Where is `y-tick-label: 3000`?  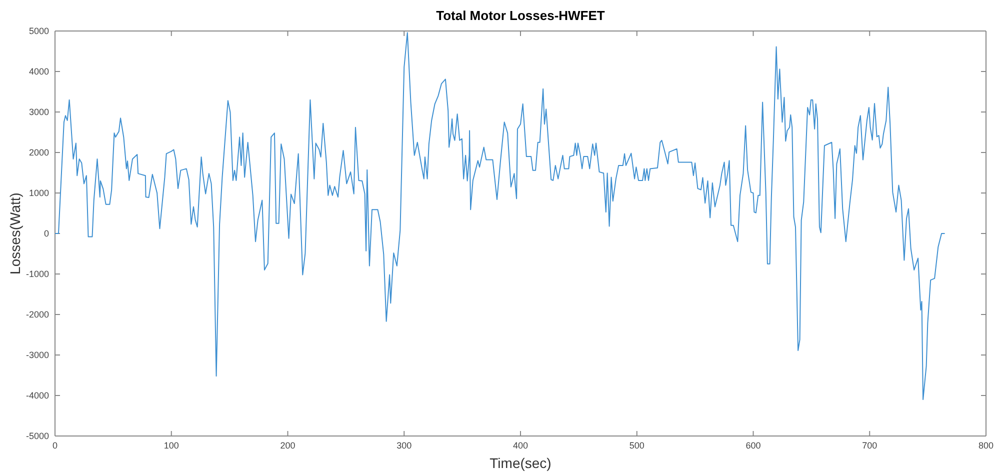
y-tick-label: 3000 is located at coordinates (38, 111).